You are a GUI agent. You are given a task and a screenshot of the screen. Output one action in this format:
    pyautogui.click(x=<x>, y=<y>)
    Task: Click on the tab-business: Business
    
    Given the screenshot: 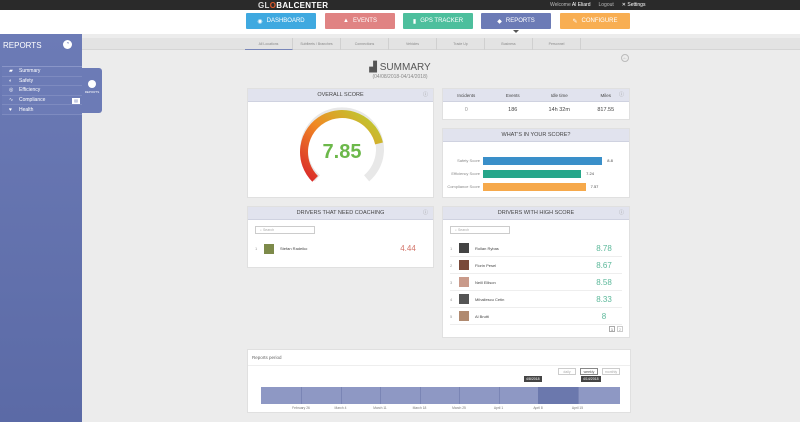 What is the action you would take?
    pyautogui.click(x=509, y=44)
    